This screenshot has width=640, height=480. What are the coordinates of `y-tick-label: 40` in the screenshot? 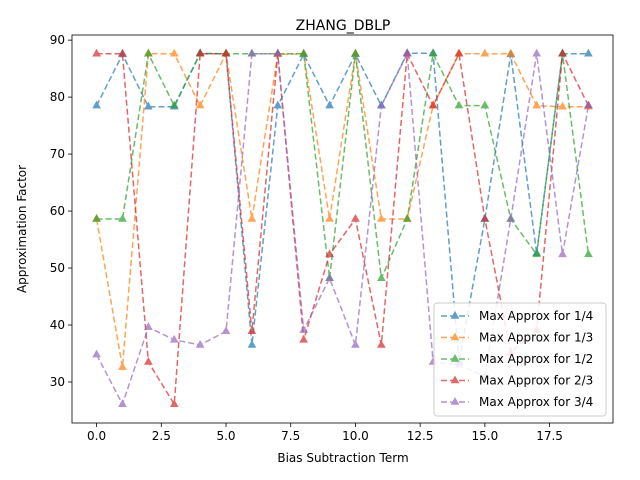 It's located at (57, 325).